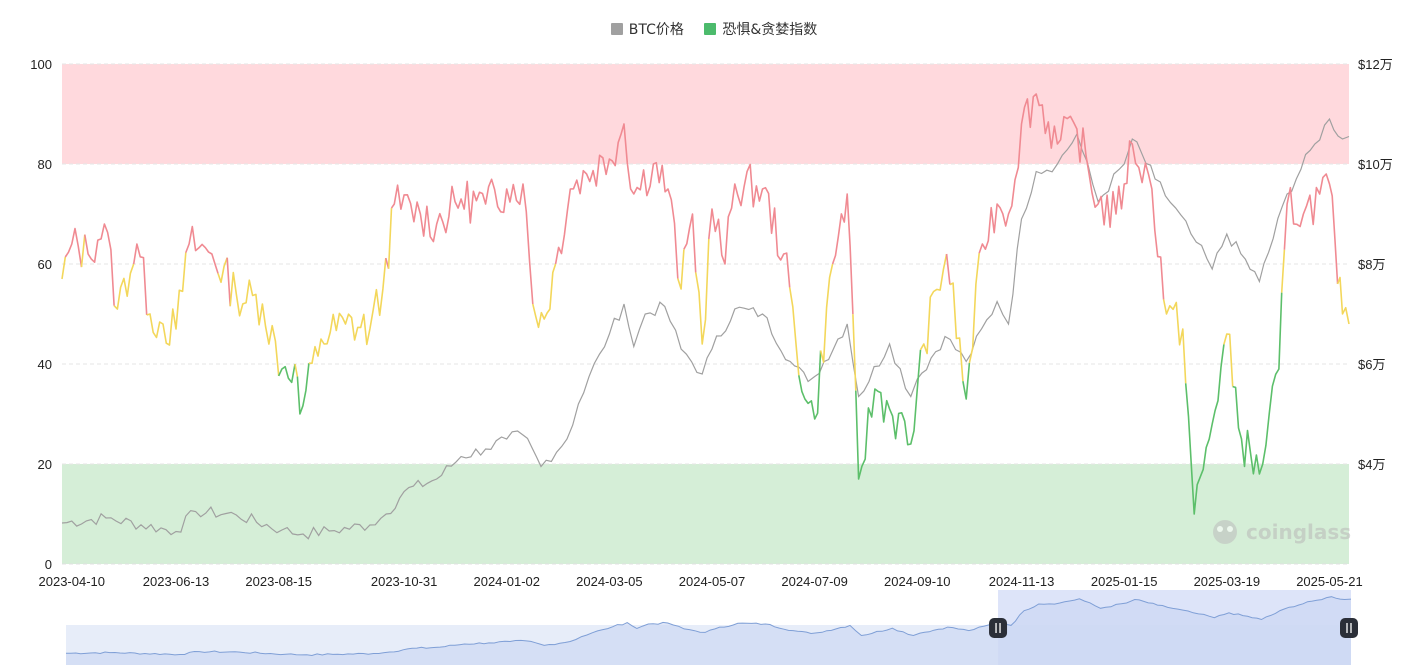  I want to click on legend-item-btc: BTC价格, so click(647, 29).